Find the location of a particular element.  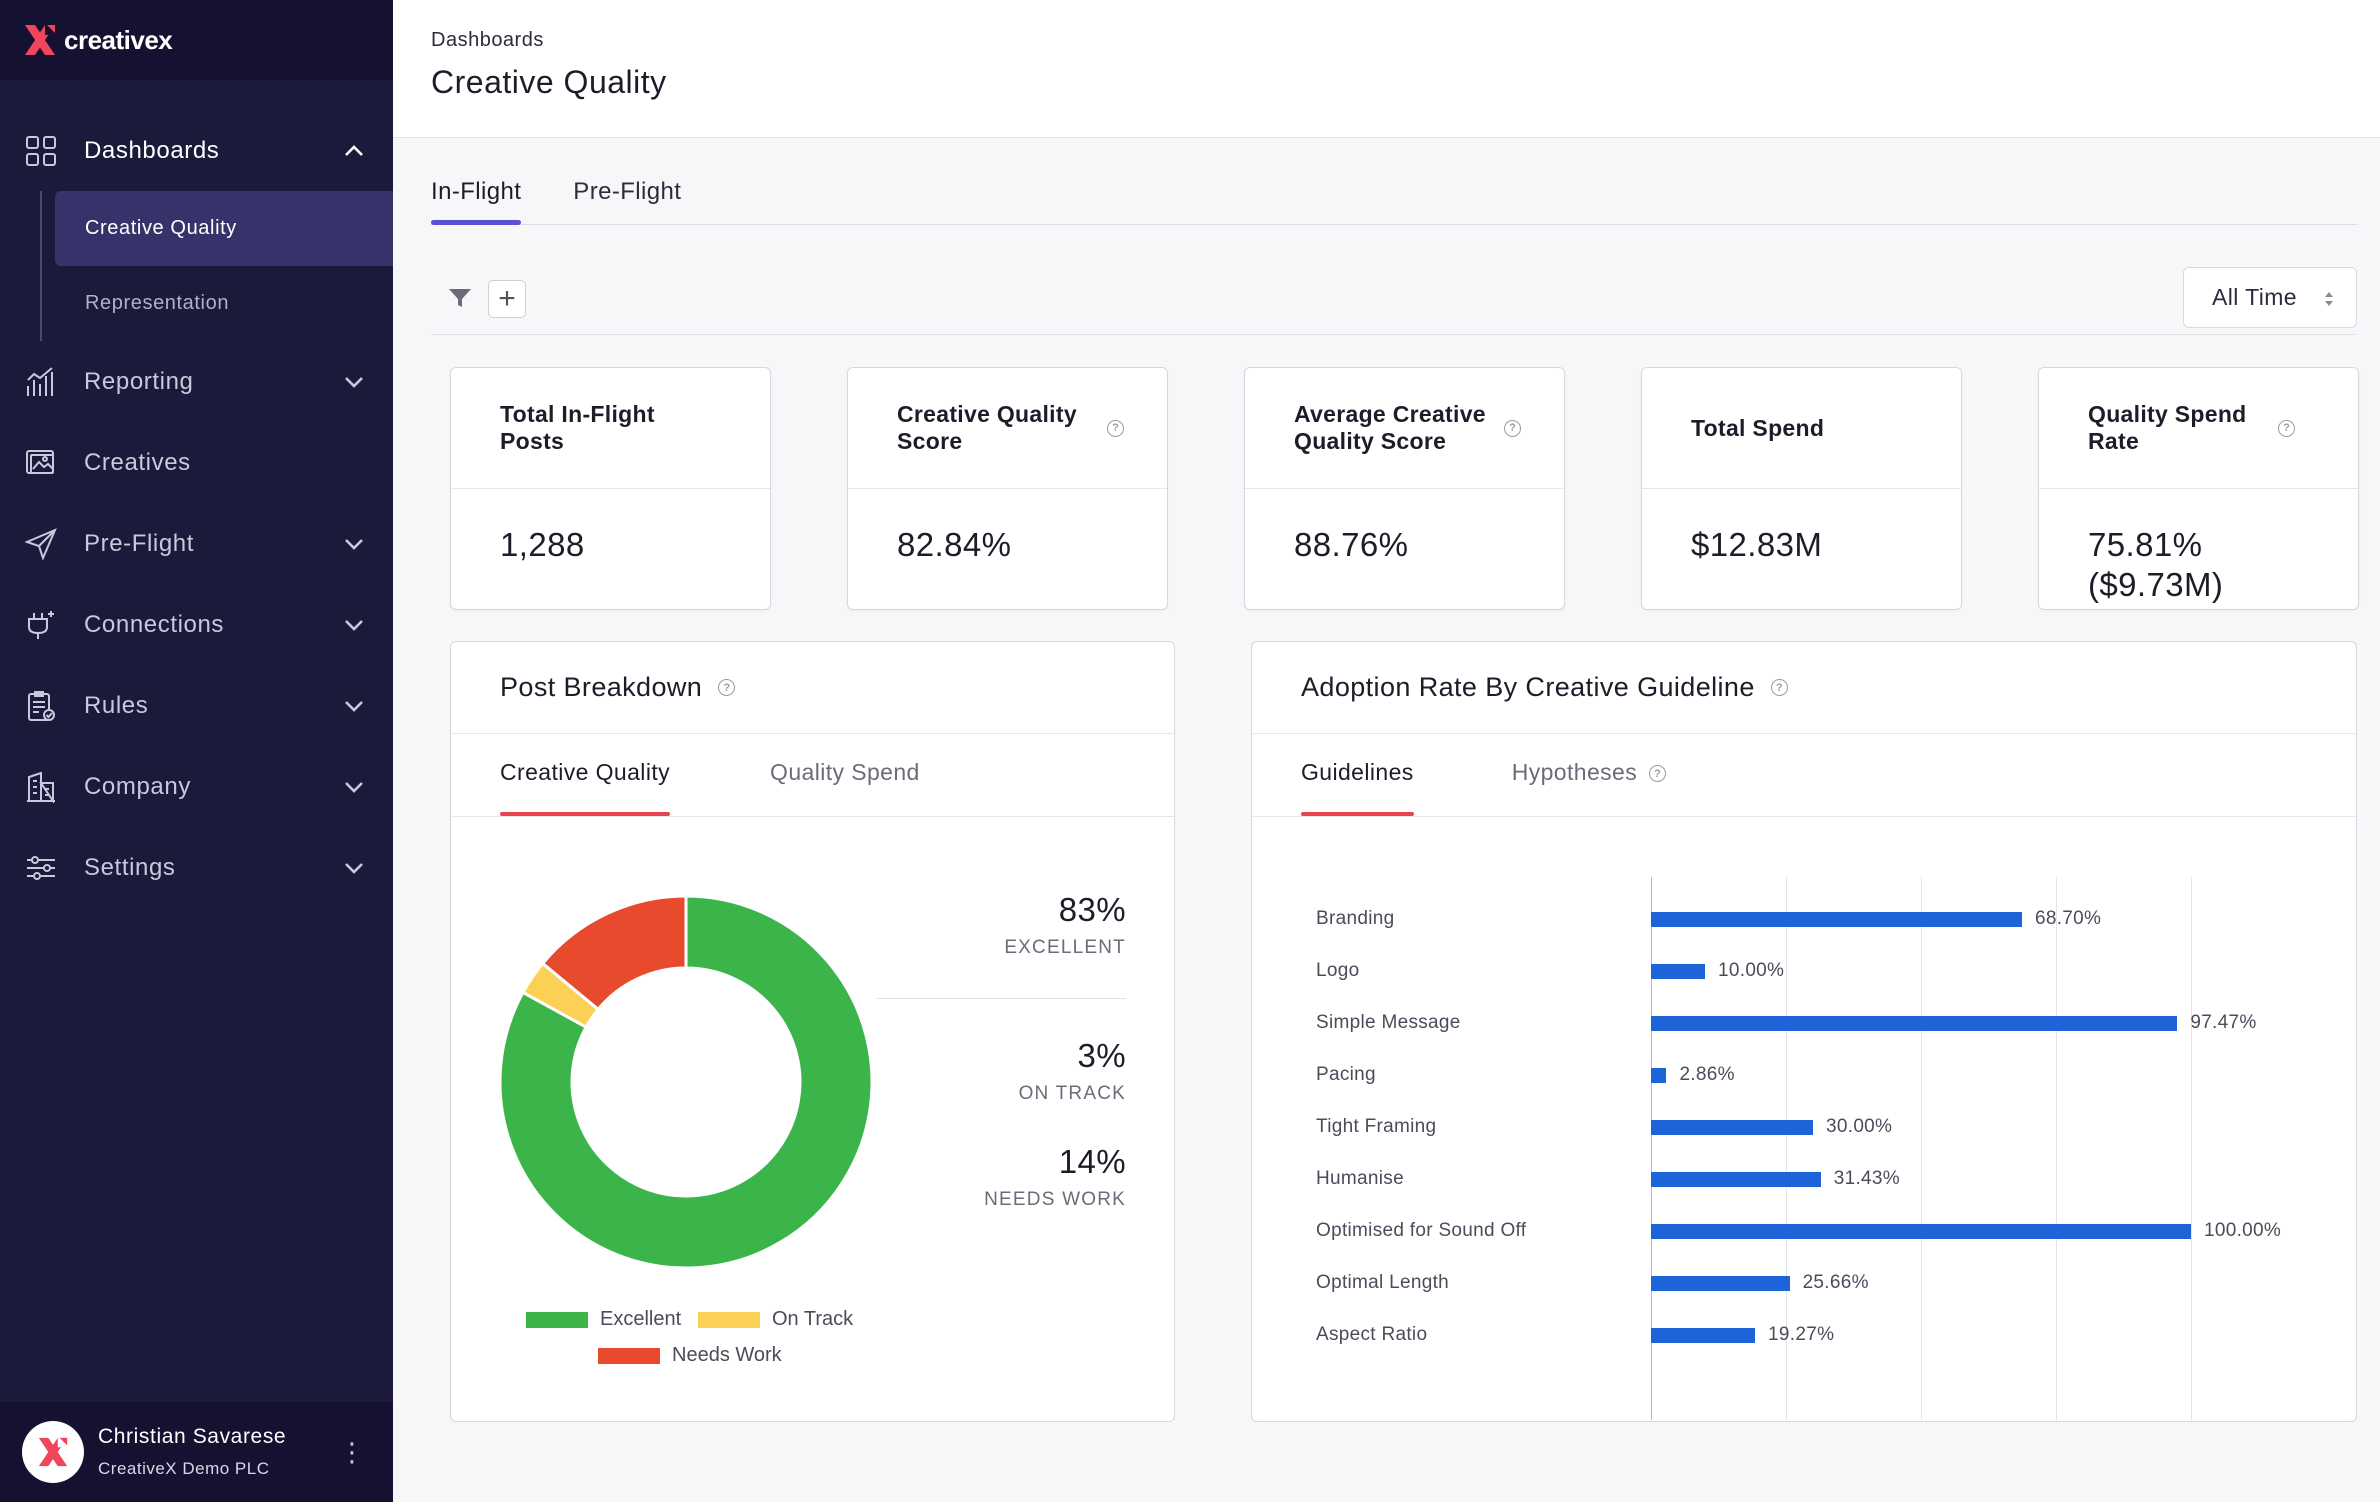

add-filter-button: + is located at coordinates (507, 299).